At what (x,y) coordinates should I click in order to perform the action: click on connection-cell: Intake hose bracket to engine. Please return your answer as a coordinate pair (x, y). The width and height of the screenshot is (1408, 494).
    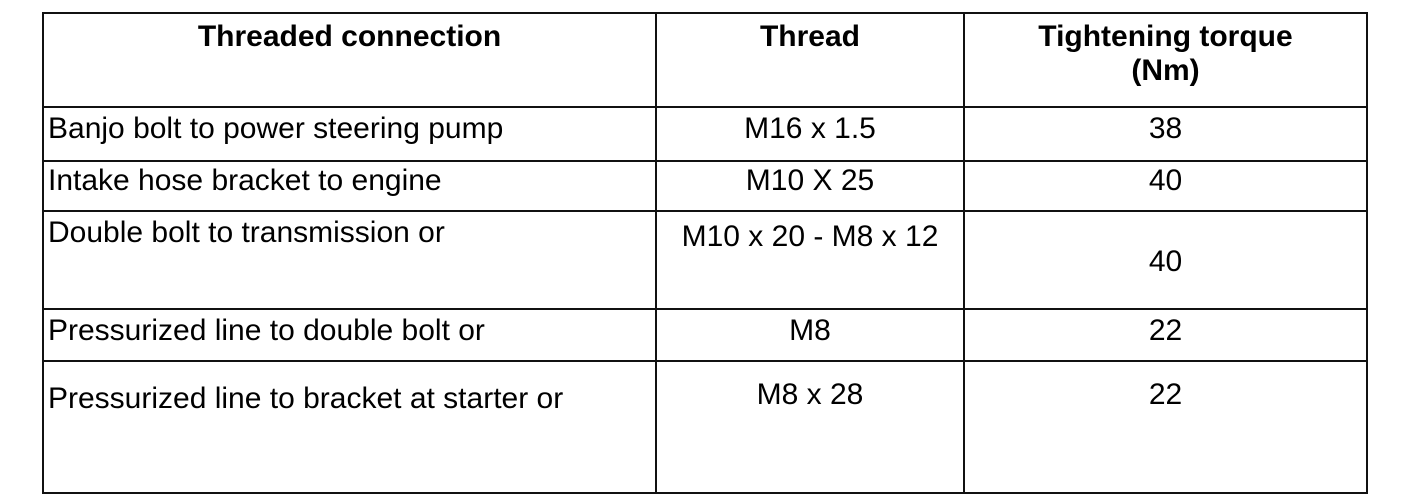
    Looking at the image, I should click on (349, 186).